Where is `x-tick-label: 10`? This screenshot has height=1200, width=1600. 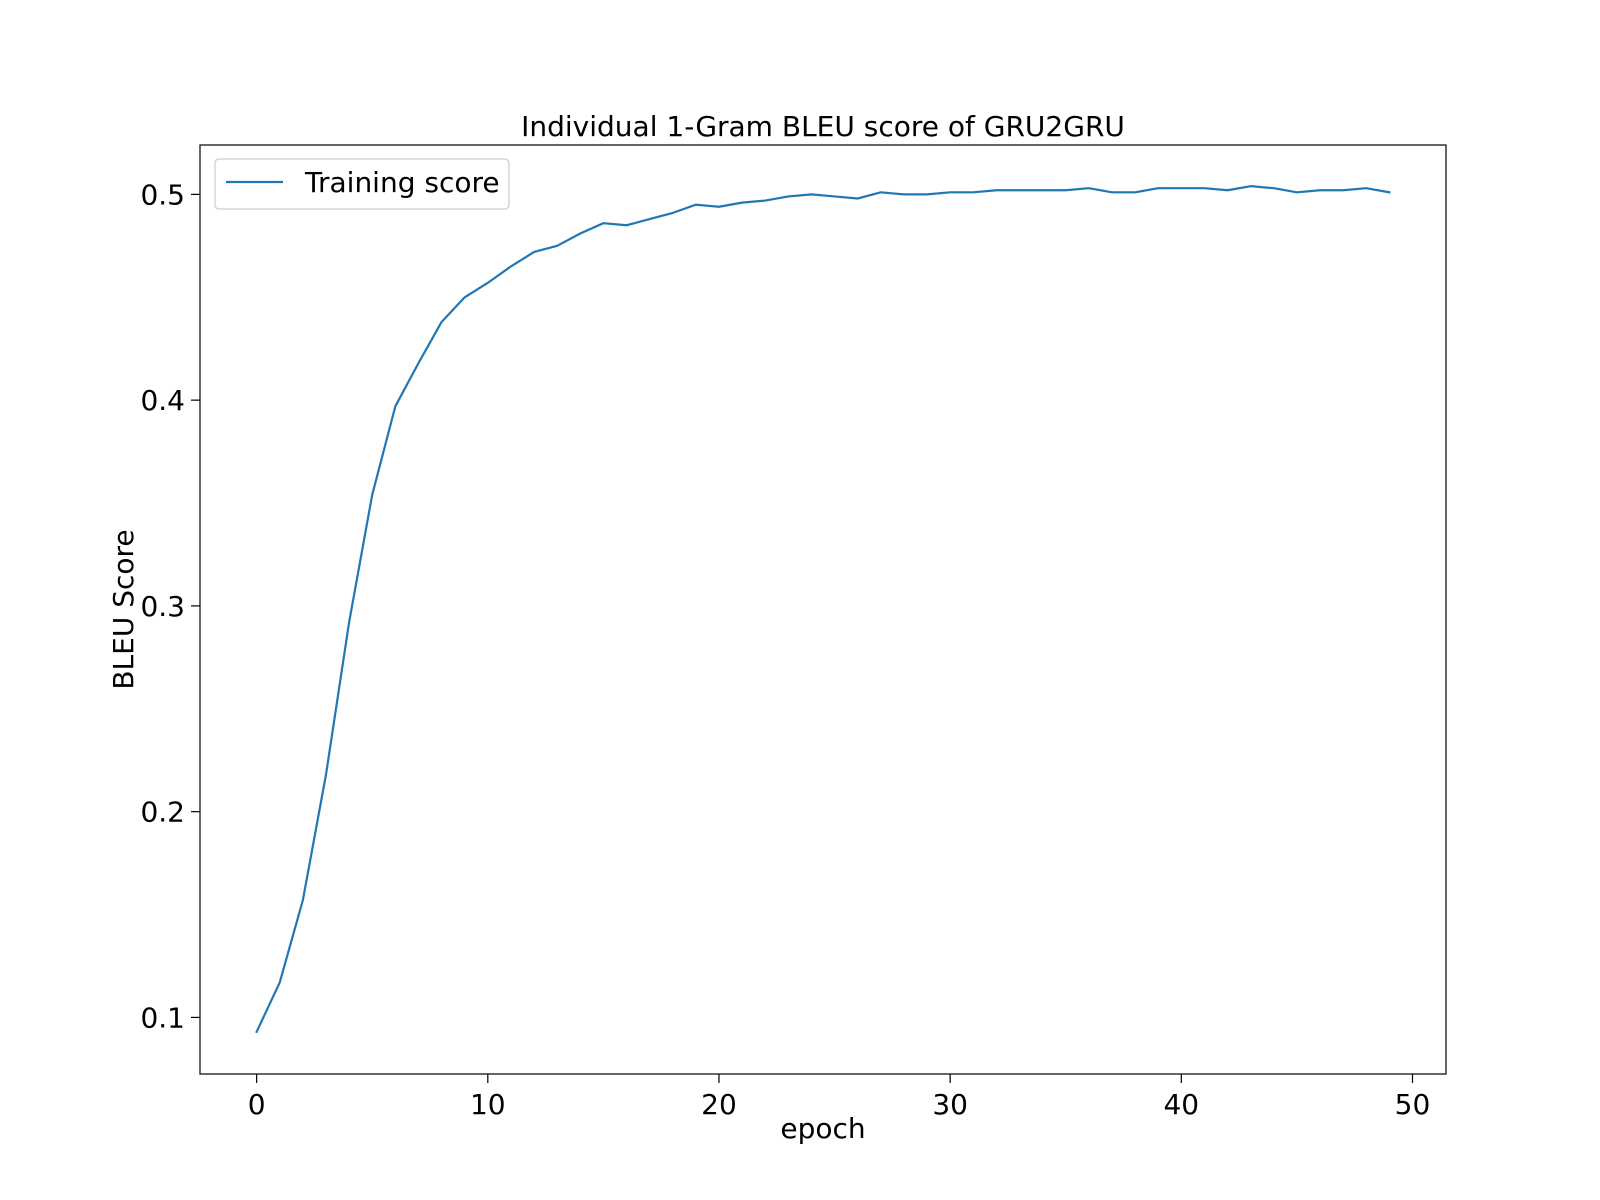
x-tick-label: 10 is located at coordinates (488, 1104).